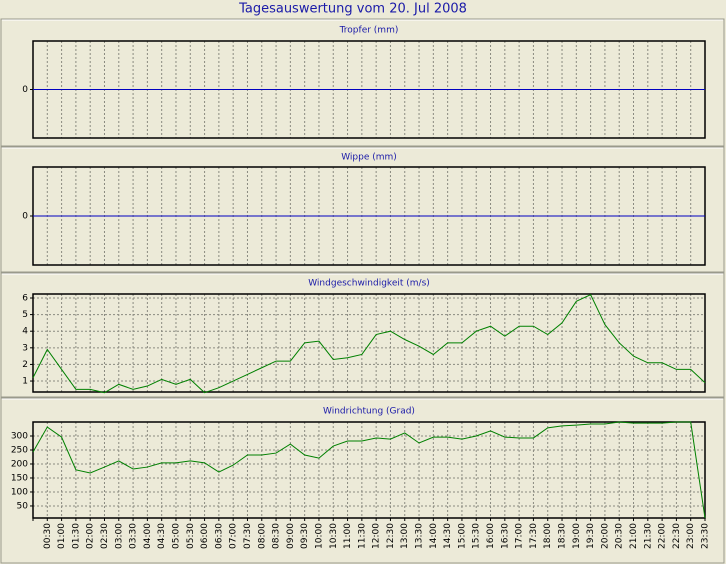 This screenshot has width=726, height=564. What do you see at coordinates (505, 536) in the screenshot?
I see `x-tick-label: 16:30` at bounding box center [505, 536].